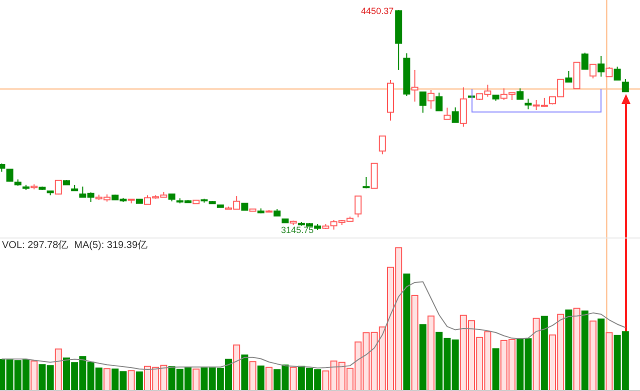 The image size is (640, 391). I want to click on annotation: 3145.75, so click(297, 230).